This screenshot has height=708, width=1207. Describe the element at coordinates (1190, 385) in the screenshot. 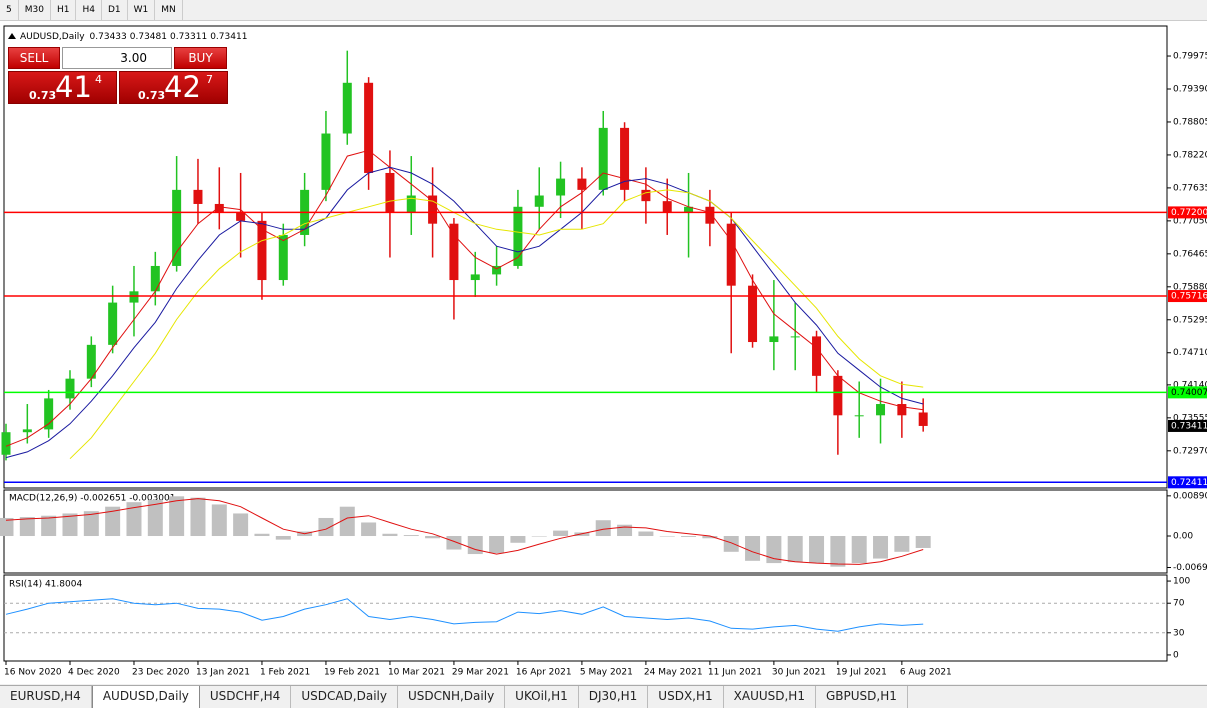

I see `y-tick-label: 0.74140` at that location.